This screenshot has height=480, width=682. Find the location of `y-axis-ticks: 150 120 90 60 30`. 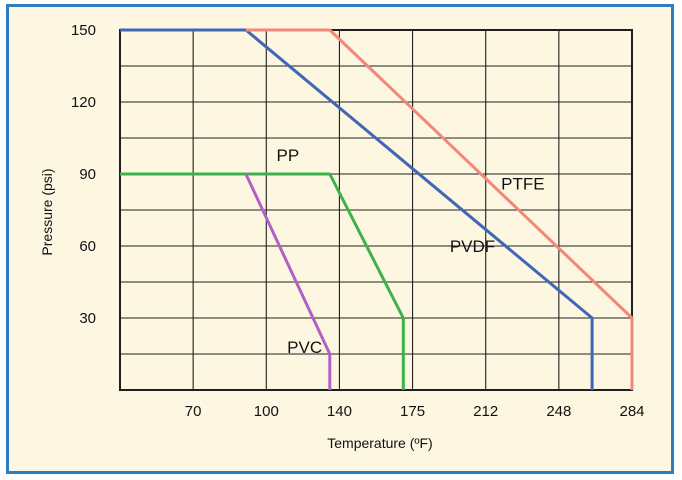

y-axis-ticks: 150 120 90 60 30 is located at coordinates (83, 174).